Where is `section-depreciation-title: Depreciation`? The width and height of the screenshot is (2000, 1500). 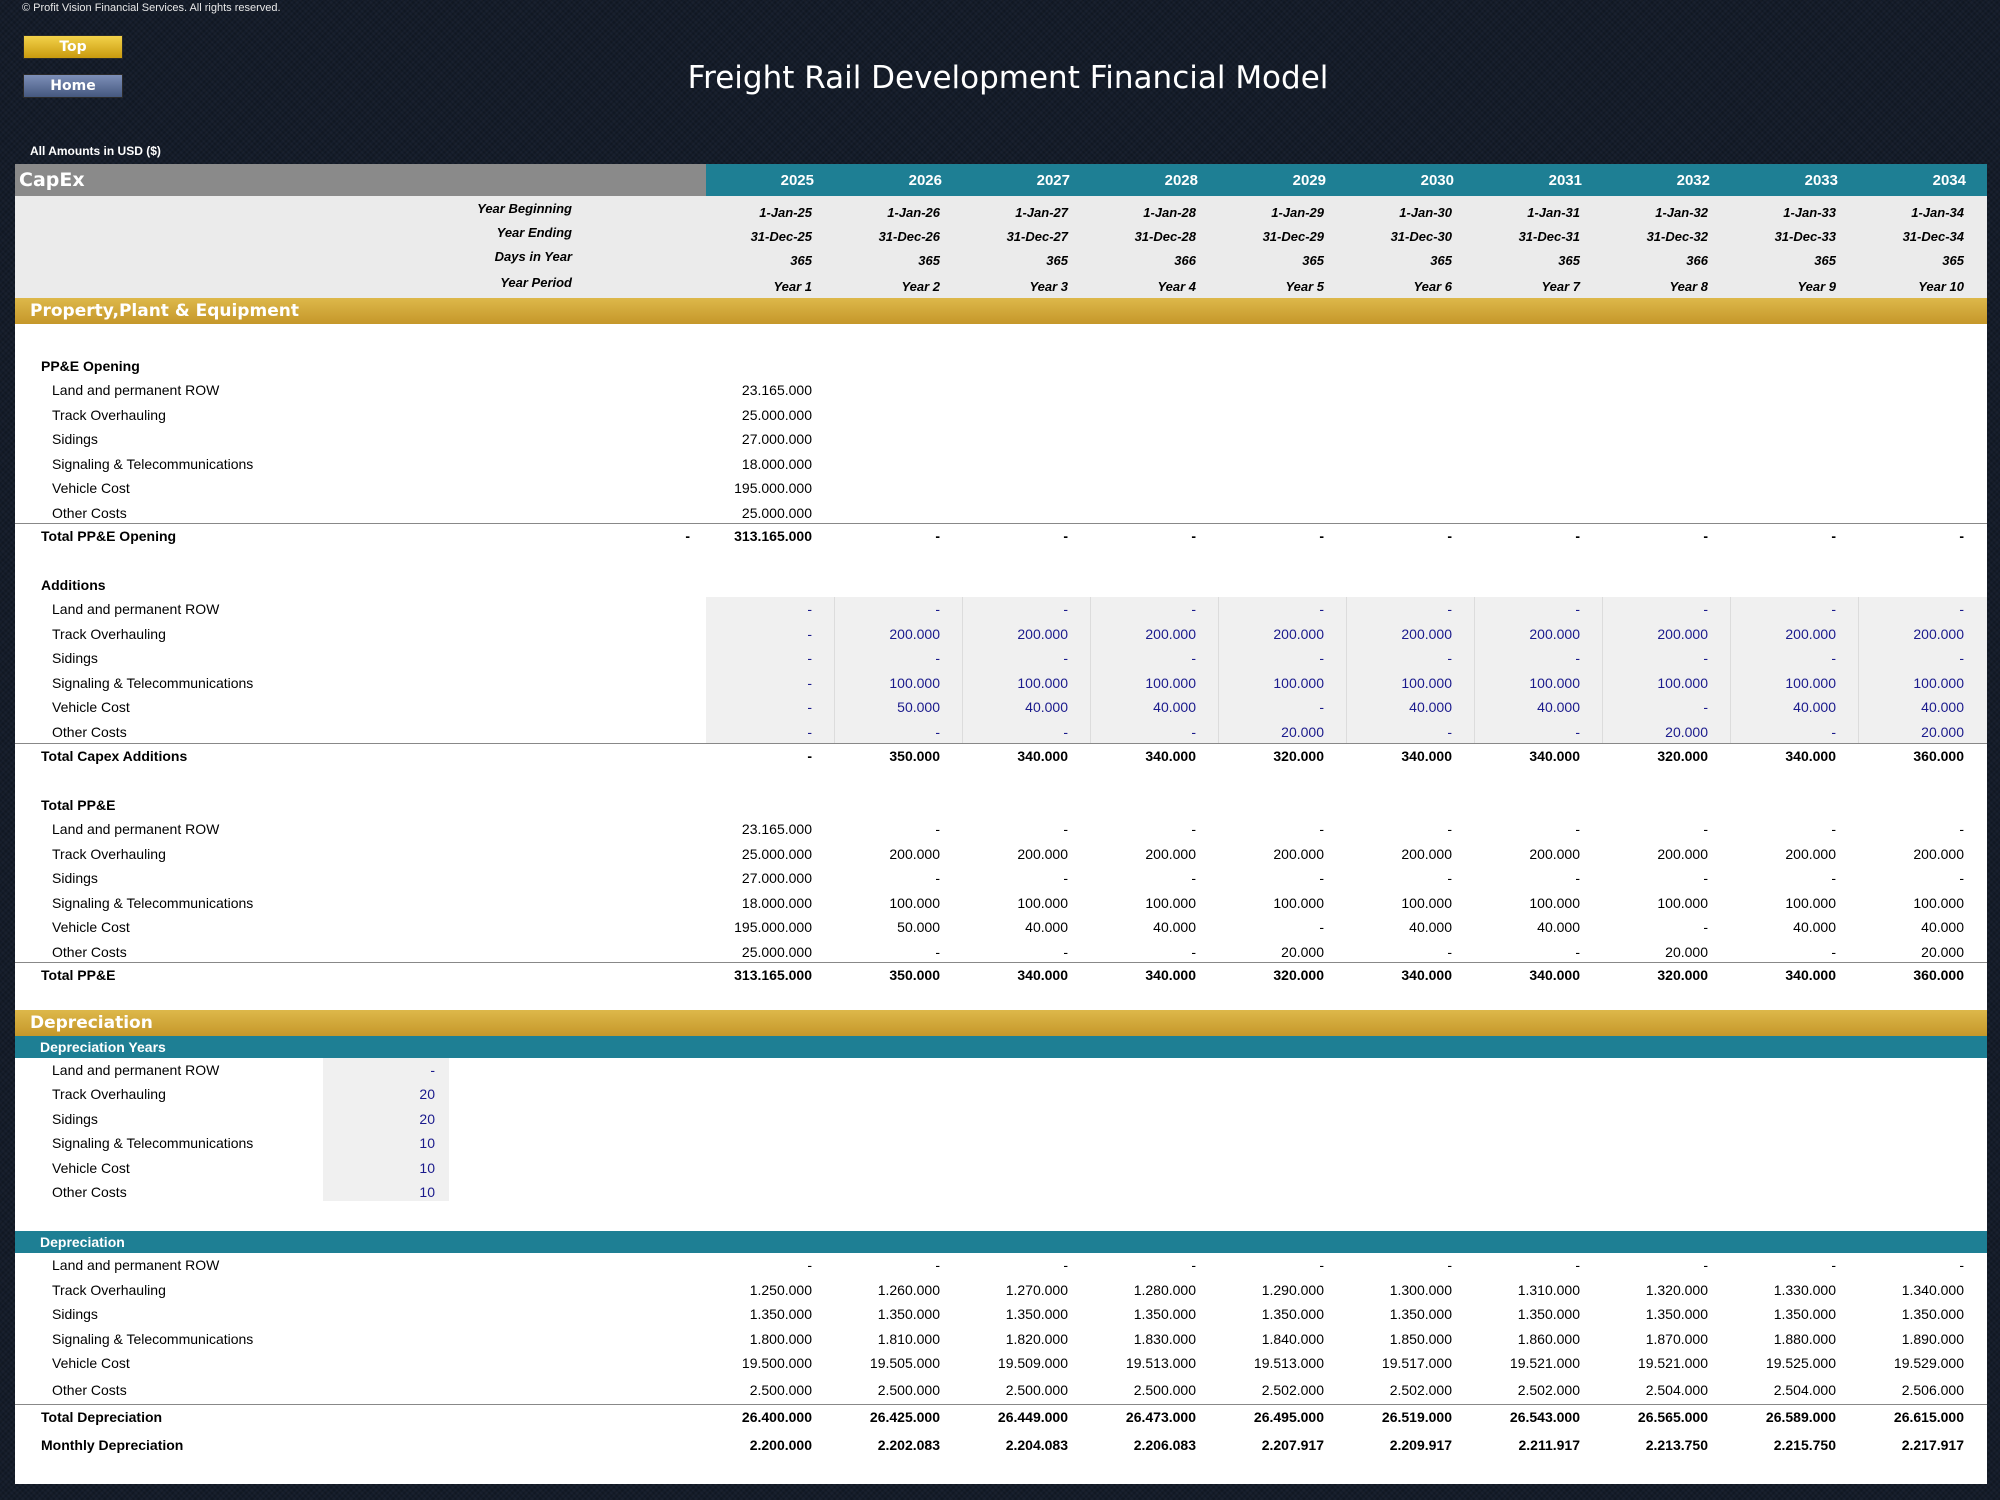 section-depreciation-title: Depreciation is located at coordinates (91, 1023).